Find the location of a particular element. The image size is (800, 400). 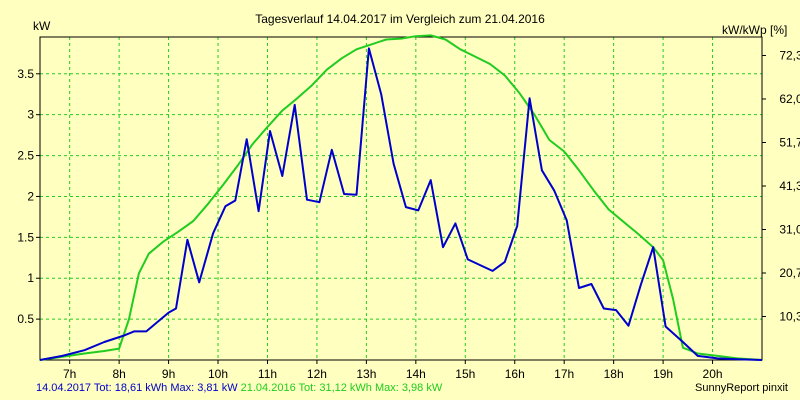

y-tick-label: 0.5 is located at coordinates (25, 319).